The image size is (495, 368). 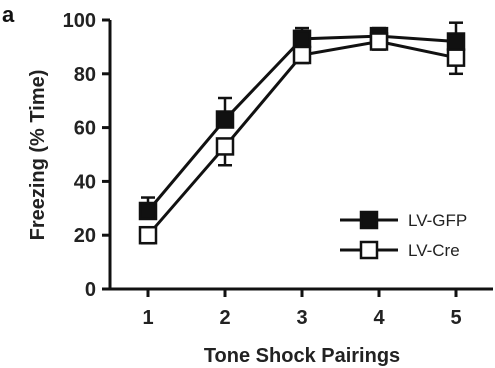 What do you see at coordinates (301, 318) in the screenshot?
I see `x-tick-label: 3` at bounding box center [301, 318].